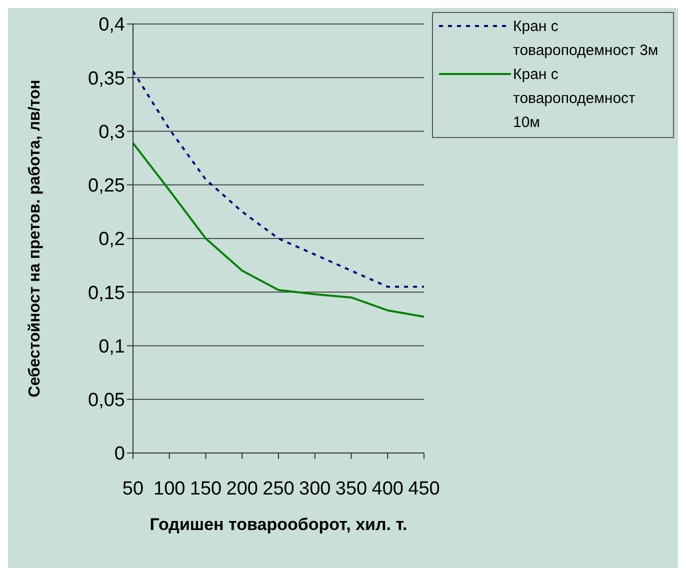 Image resolution: width=686 pixels, height=576 pixels. I want to click on line-series, so click(278, 230).